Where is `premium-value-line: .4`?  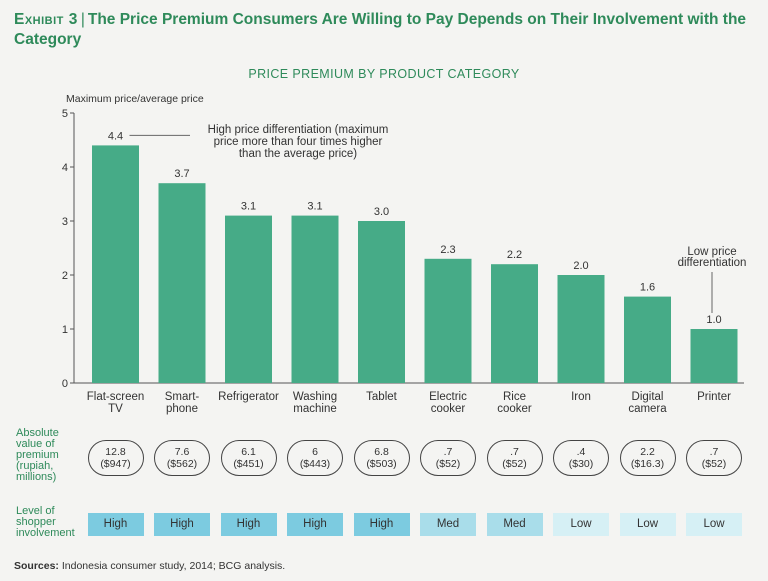
premium-value-line: .4 is located at coordinates (581, 452).